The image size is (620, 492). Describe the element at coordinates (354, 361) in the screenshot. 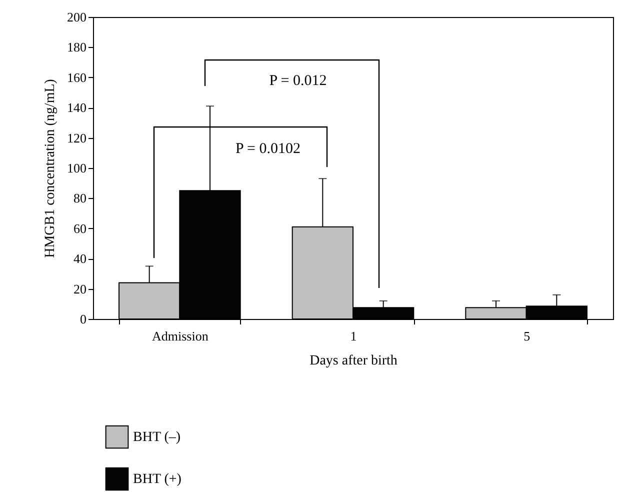

I see `x-axis-title: Days after birth` at that location.